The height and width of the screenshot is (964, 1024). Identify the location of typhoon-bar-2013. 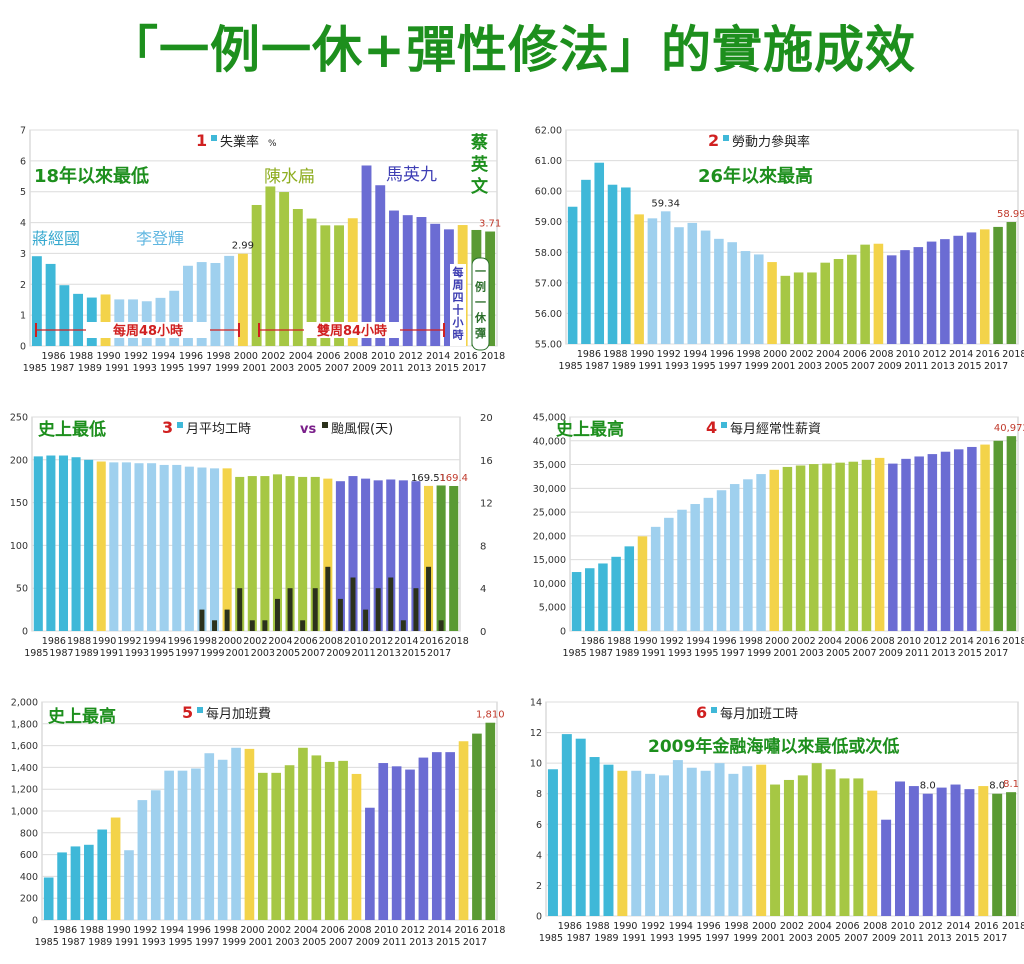
(391, 604).